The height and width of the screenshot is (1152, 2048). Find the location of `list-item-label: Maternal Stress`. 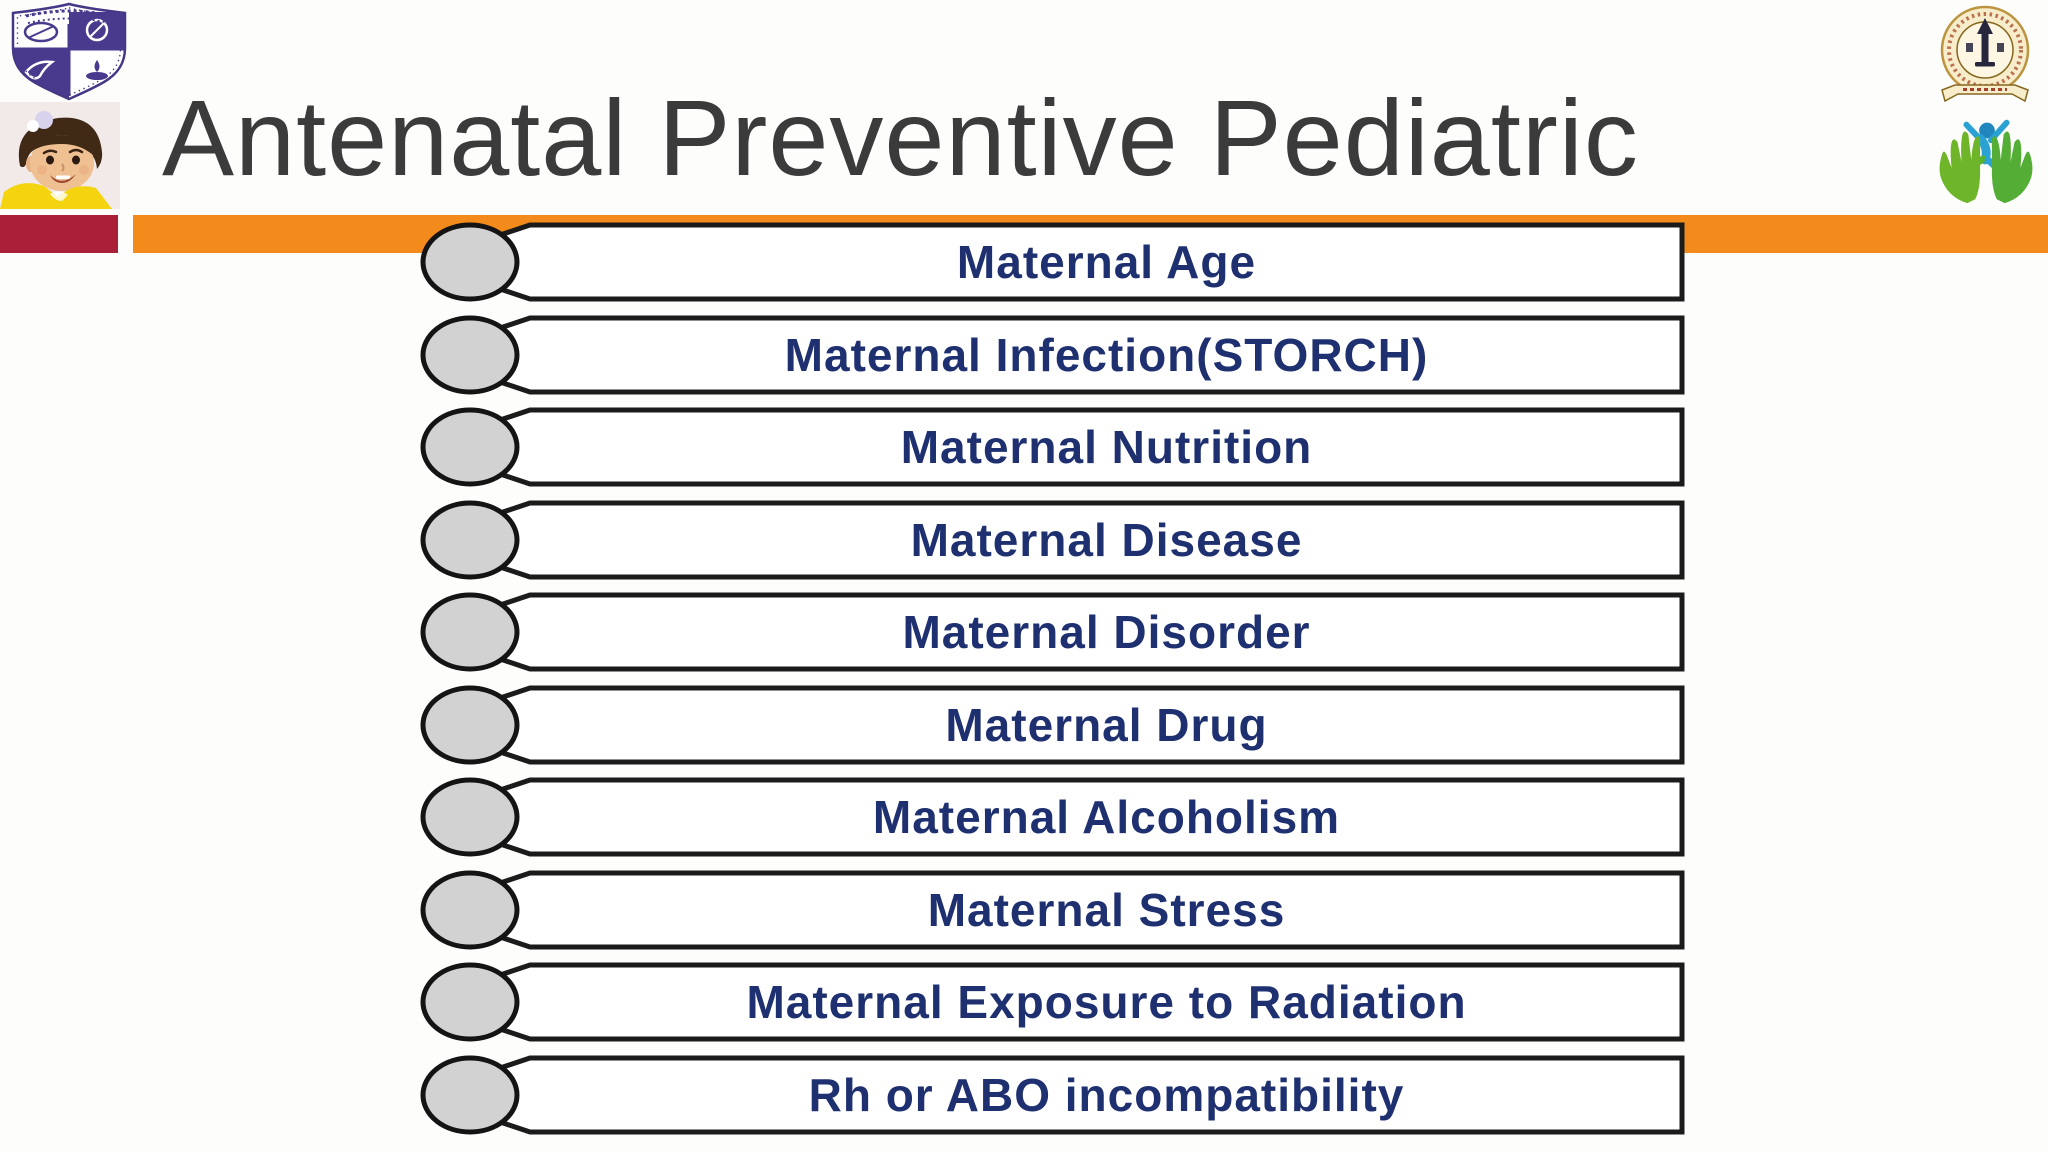

list-item-label: Maternal Stress is located at coordinates (1106, 910).